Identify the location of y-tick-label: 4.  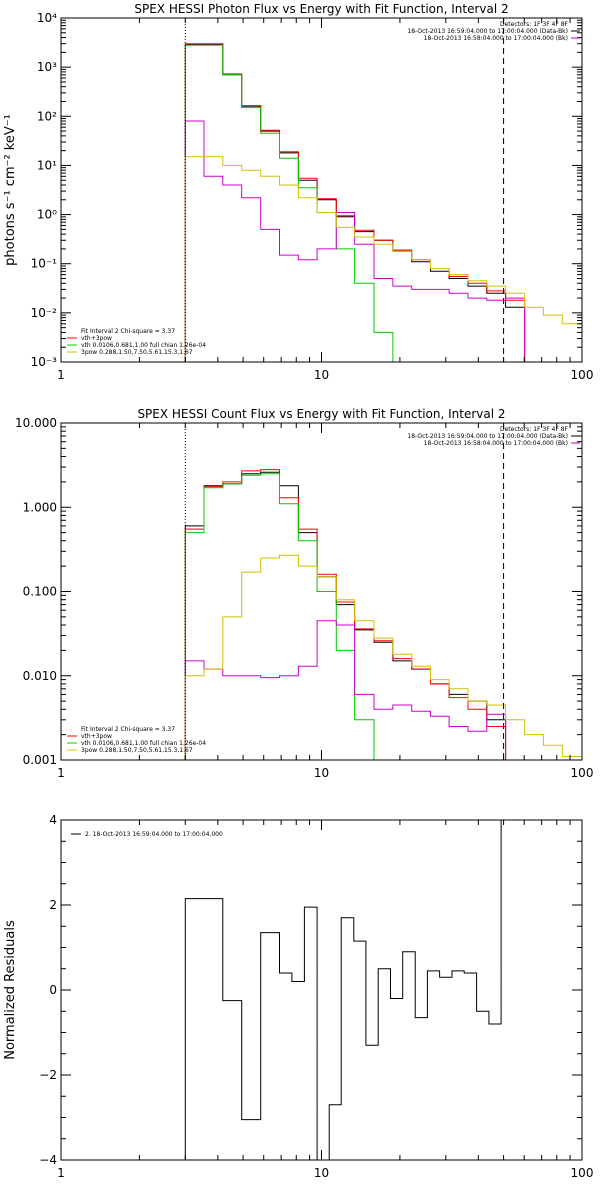
(53, 820).